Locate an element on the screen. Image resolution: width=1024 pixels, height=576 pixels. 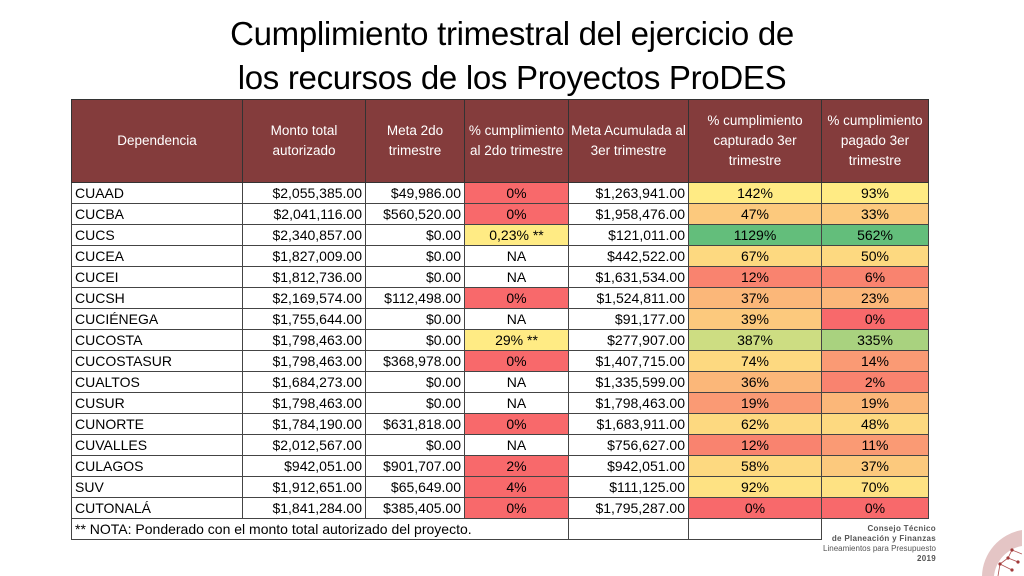
cell-meta2: $112,498.00 is located at coordinates (415, 298).